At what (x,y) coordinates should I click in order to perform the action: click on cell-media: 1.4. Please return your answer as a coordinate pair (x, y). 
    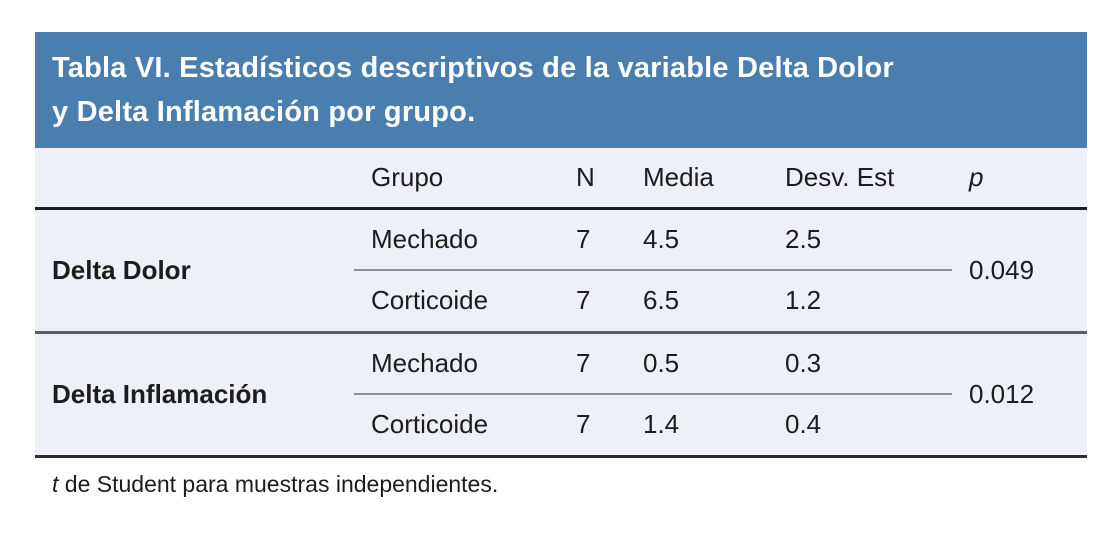
    Looking at the image, I should click on (697, 426).